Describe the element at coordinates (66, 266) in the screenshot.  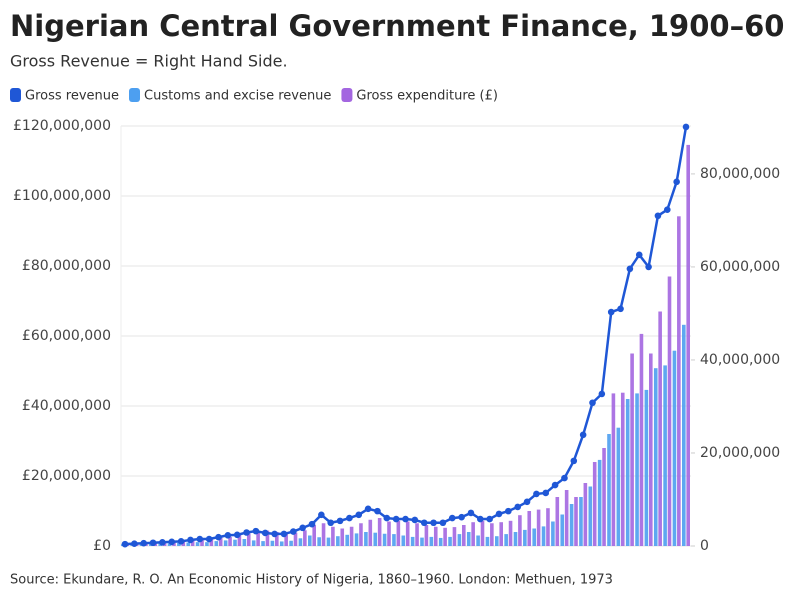
I see `y-tick-label: £80,000,000` at that location.